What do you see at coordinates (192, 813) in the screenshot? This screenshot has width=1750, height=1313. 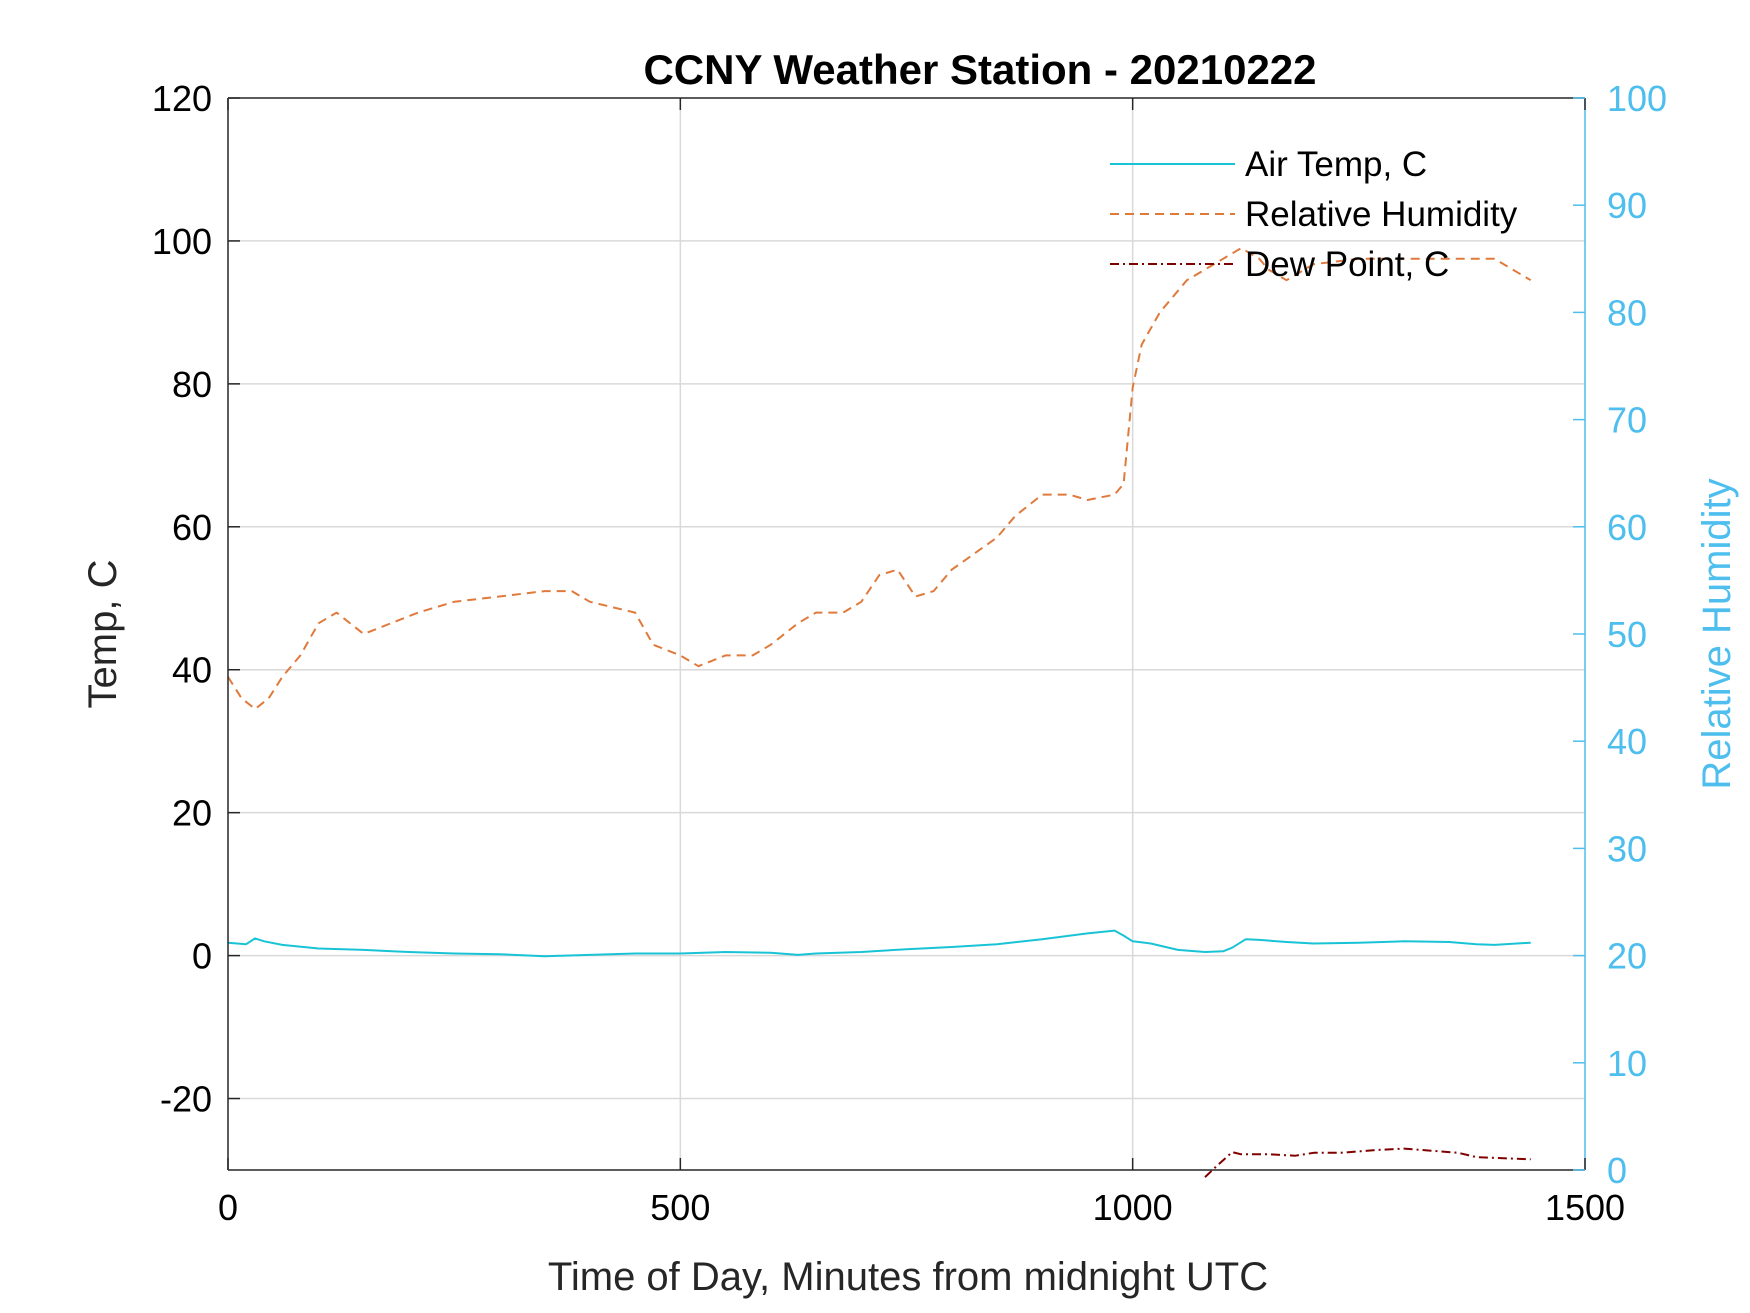 I see `y-left-tick-label-2: 20` at bounding box center [192, 813].